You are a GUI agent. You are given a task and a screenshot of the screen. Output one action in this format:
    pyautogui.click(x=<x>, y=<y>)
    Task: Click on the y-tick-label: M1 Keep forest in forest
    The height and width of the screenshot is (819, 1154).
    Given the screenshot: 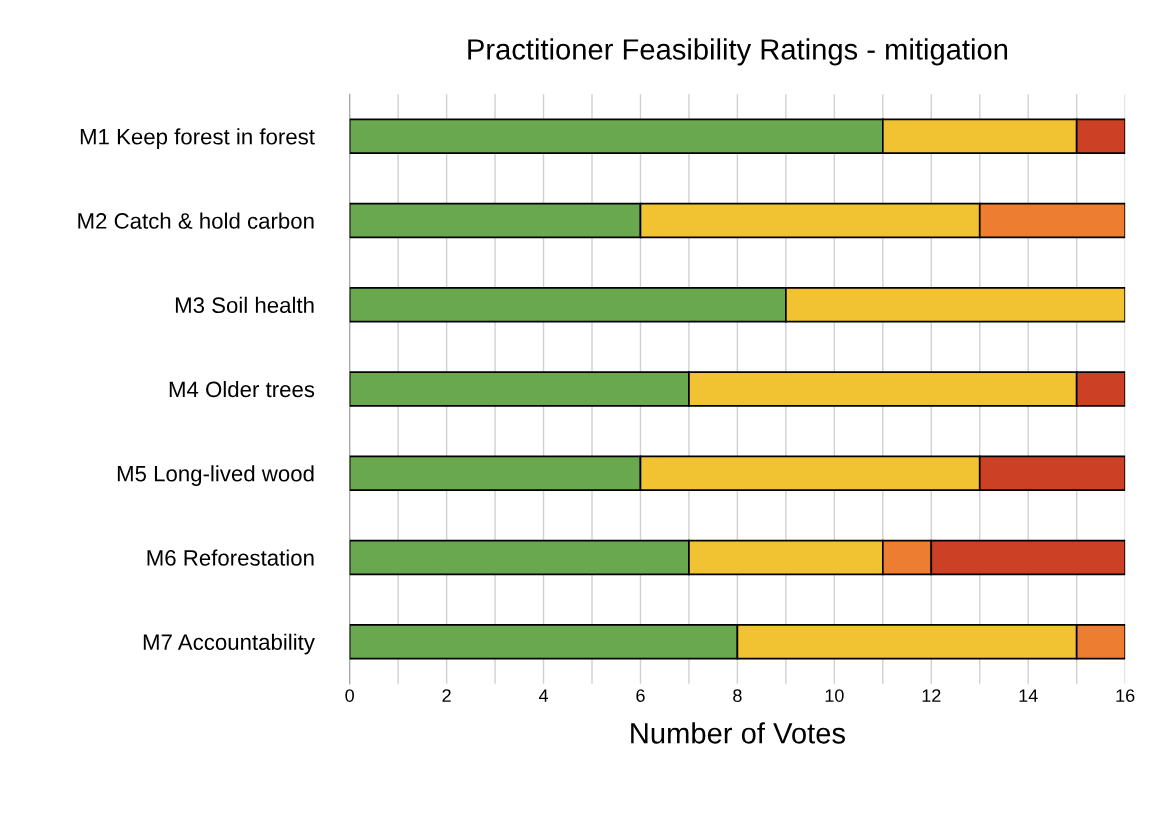 What is the action you would take?
    pyautogui.click(x=197, y=138)
    